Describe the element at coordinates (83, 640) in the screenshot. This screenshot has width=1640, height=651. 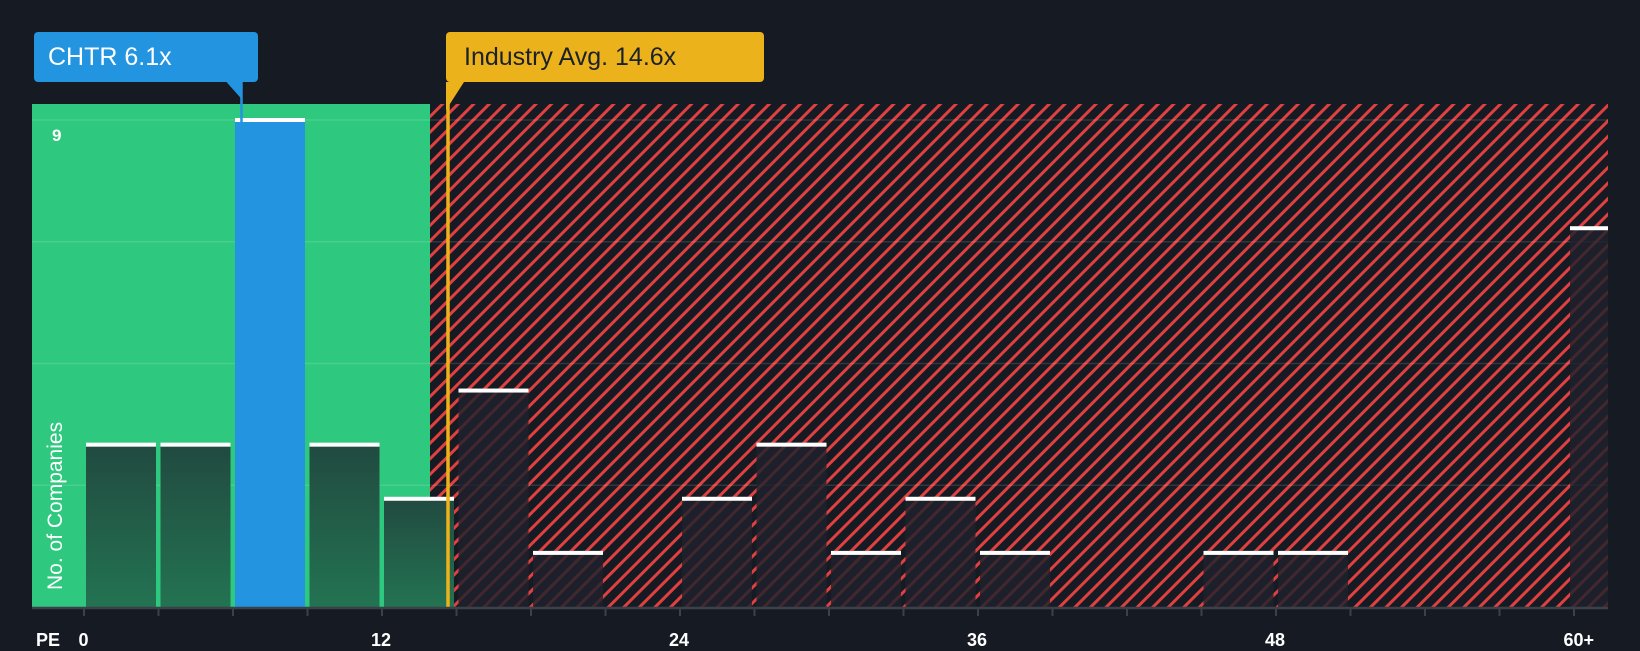
I see `x-tick-label: 0` at that location.